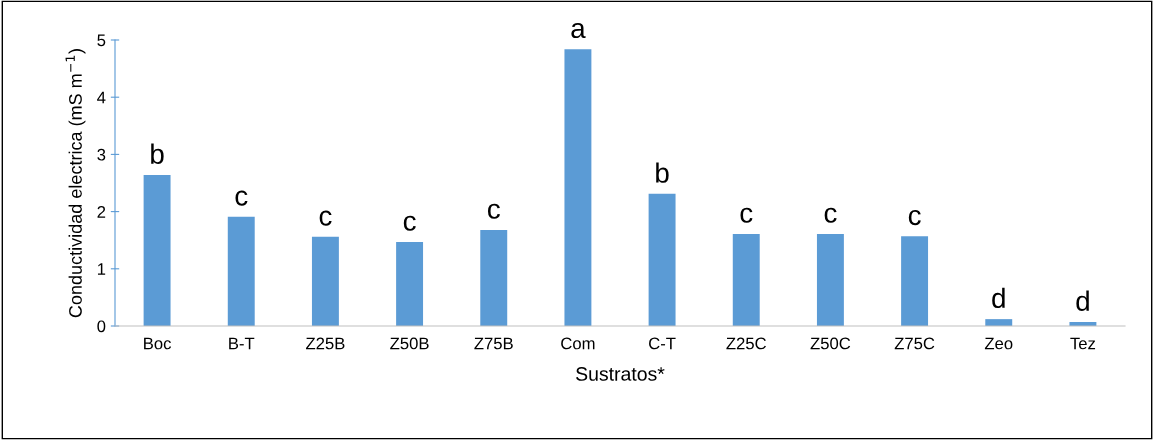 This screenshot has height=440, width=1154. Describe the element at coordinates (325, 343) in the screenshot. I see `x-tick-label: Z25B` at that location.